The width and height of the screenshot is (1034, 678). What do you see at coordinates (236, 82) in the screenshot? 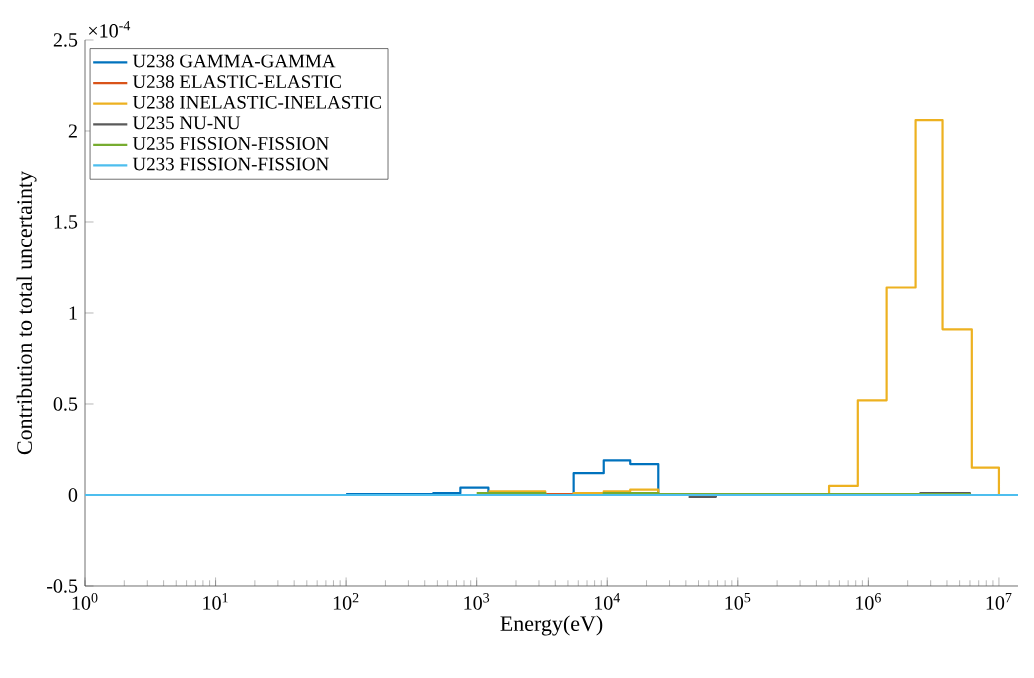
I see `legend-label: U238 ELASTIC-ELASTIC` at bounding box center [236, 82].